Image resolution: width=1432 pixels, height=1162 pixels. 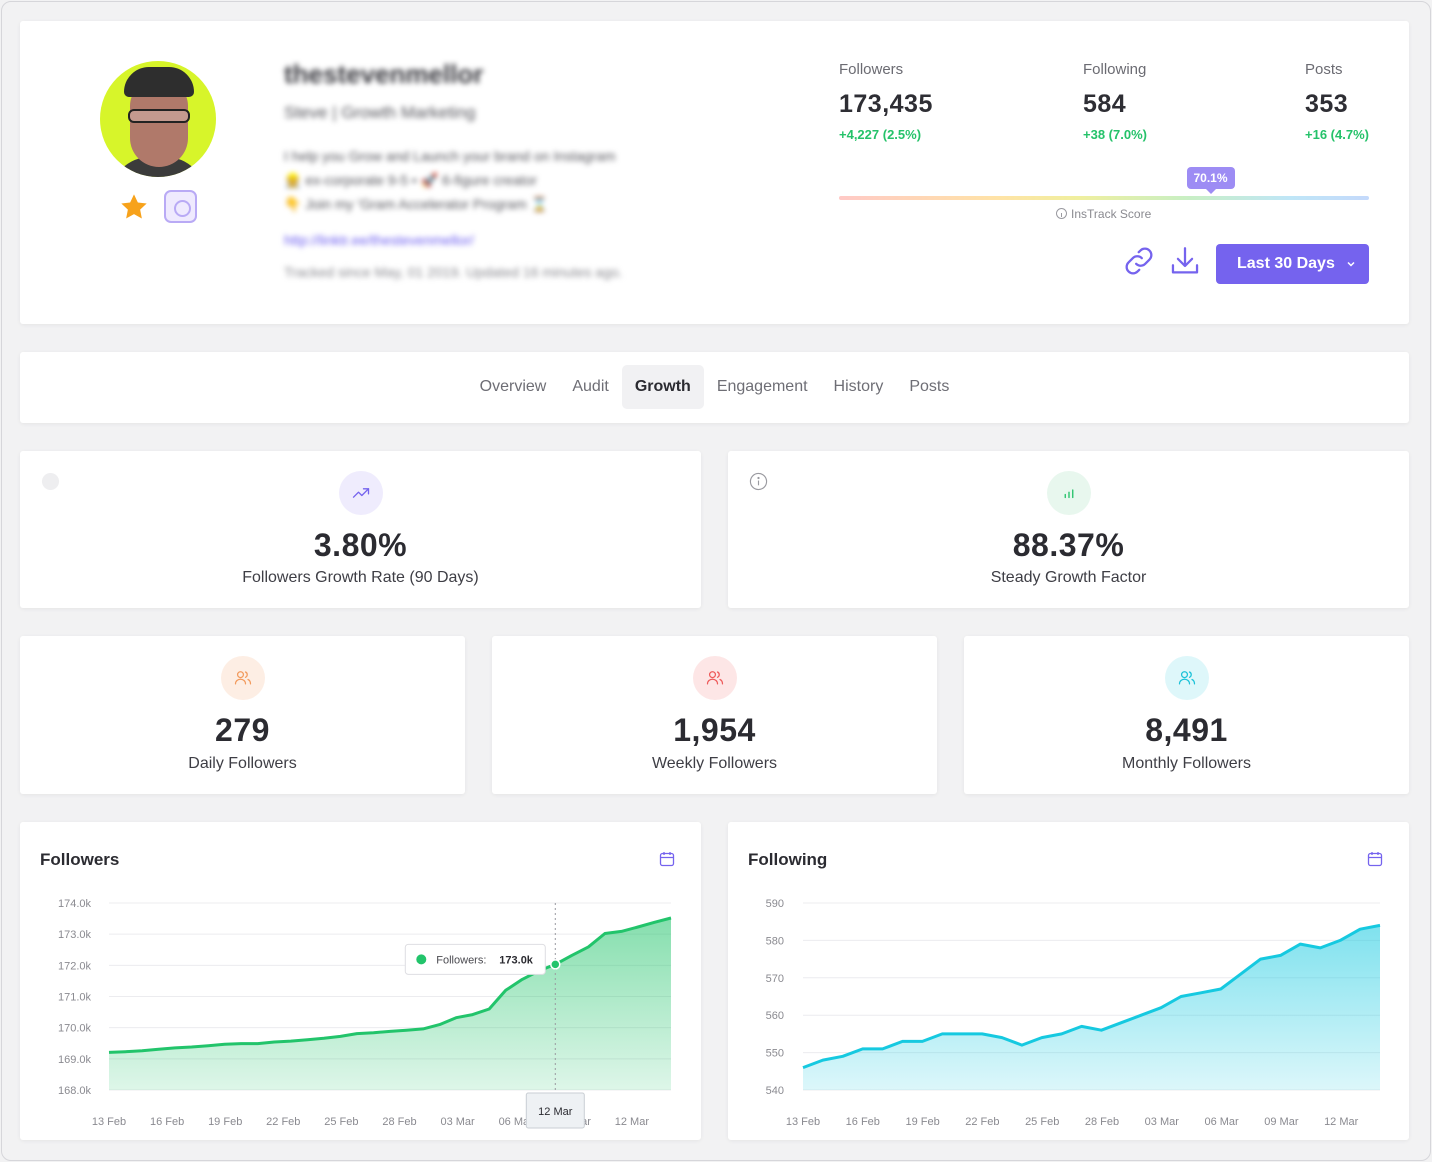 I want to click on tab-overview: Overview, so click(x=513, y=386).